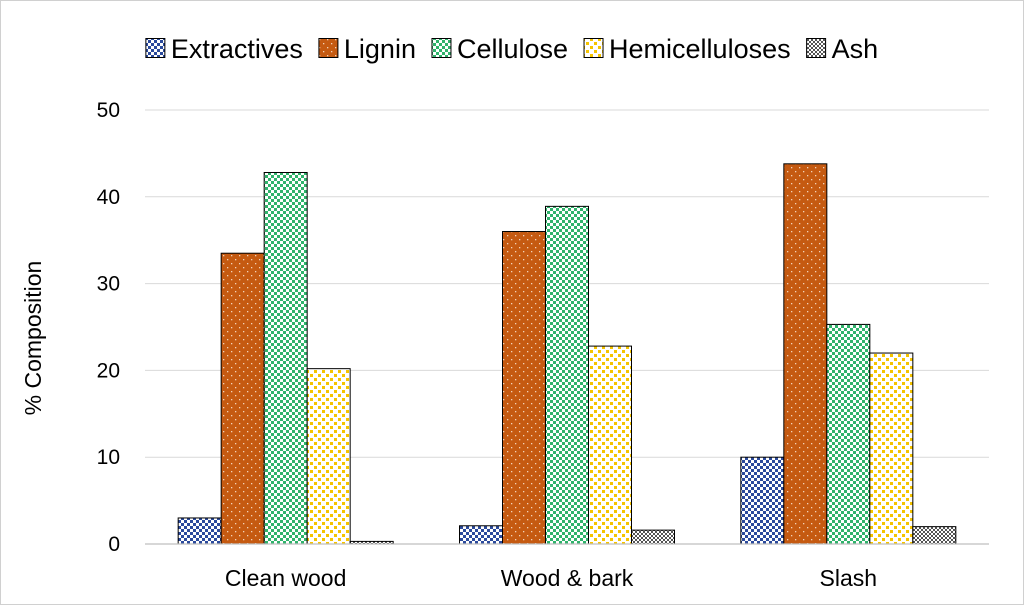 This screenshot has height=605, width=1024. I want to click on bar-extractives-clean-wood, so click(199, 531).